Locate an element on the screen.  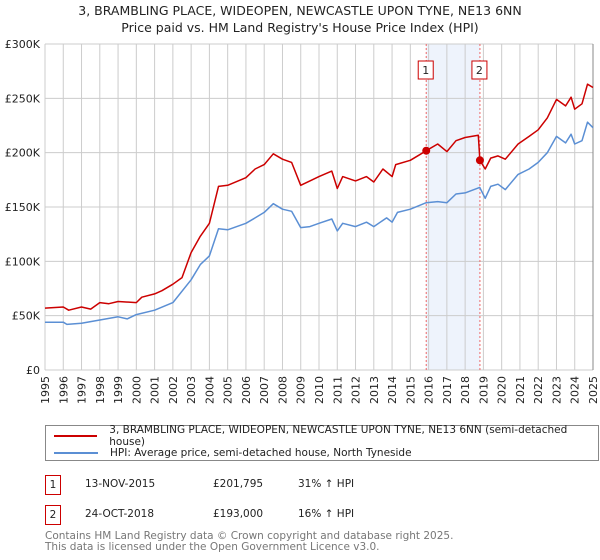
transaction-price: £201,795 is located at coordinates (238, 484).